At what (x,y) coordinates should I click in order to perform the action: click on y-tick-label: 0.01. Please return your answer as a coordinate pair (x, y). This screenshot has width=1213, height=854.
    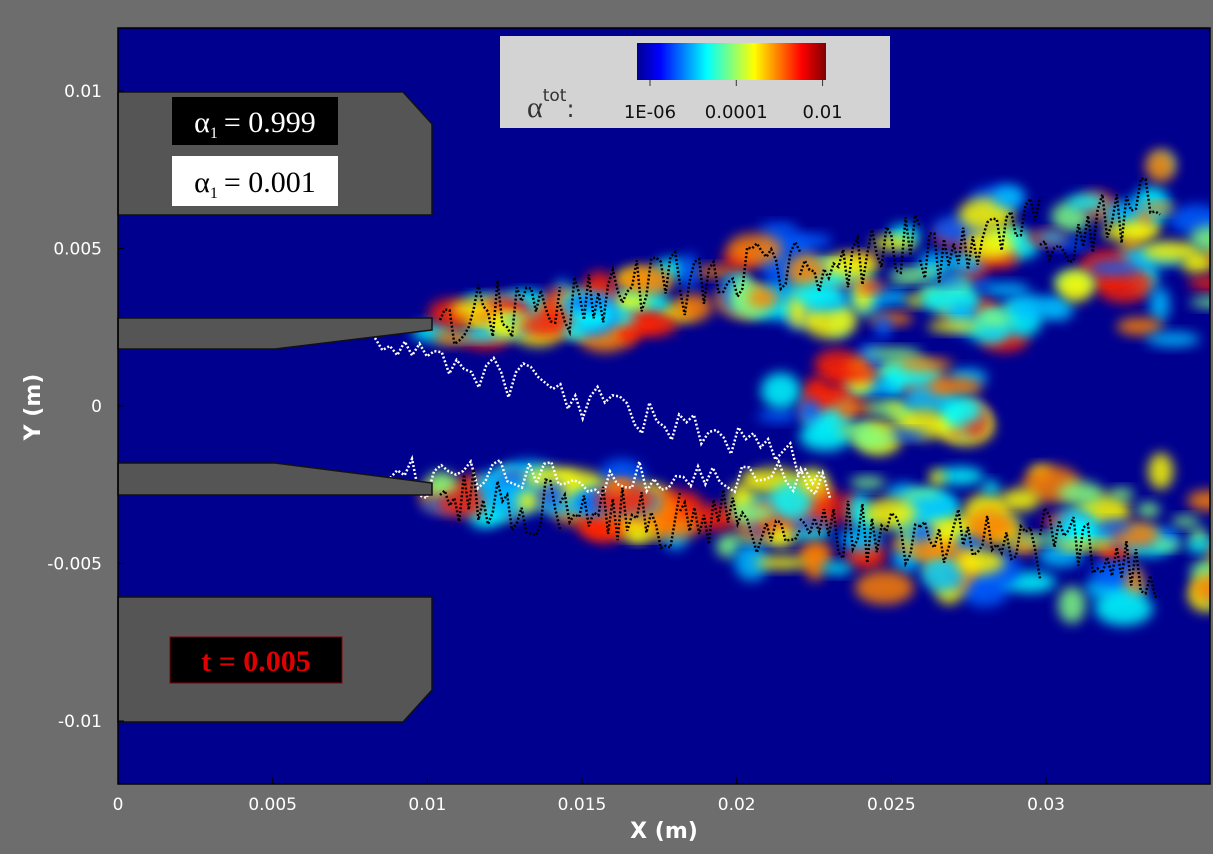
    Looking at the image, I should click on (83, 92).